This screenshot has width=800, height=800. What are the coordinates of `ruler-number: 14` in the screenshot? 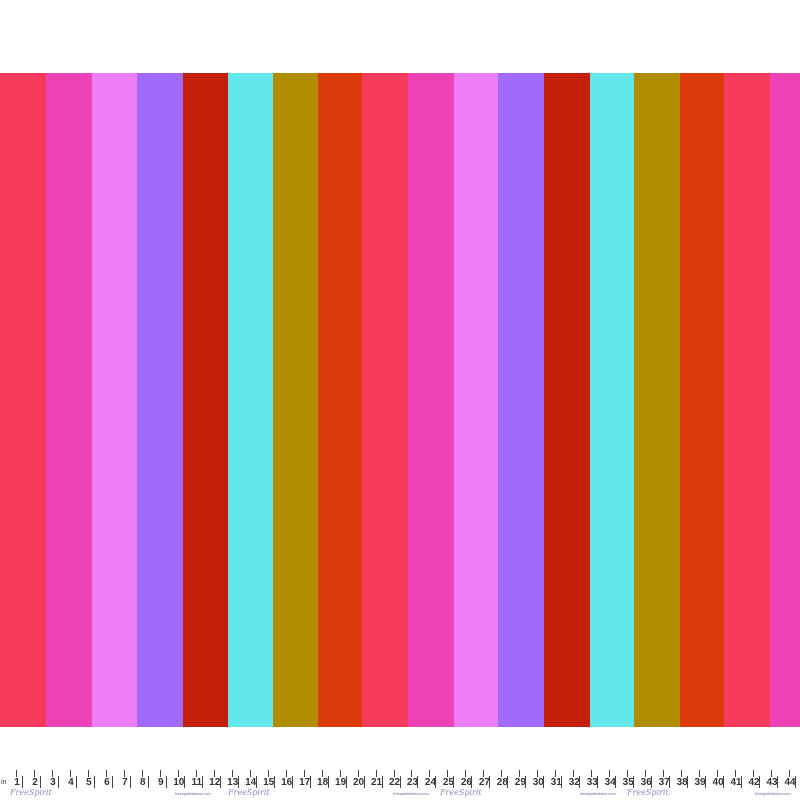 It's located at (251, 782).